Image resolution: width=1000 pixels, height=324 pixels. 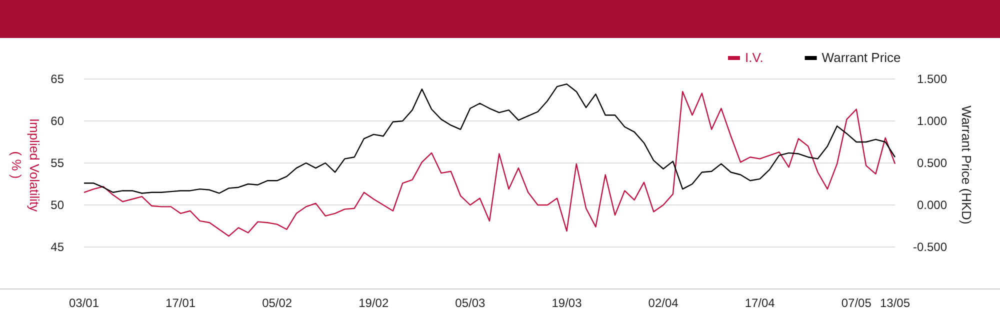 I want to click on x-tick-label: 07/05, so click(x=856, y=303).